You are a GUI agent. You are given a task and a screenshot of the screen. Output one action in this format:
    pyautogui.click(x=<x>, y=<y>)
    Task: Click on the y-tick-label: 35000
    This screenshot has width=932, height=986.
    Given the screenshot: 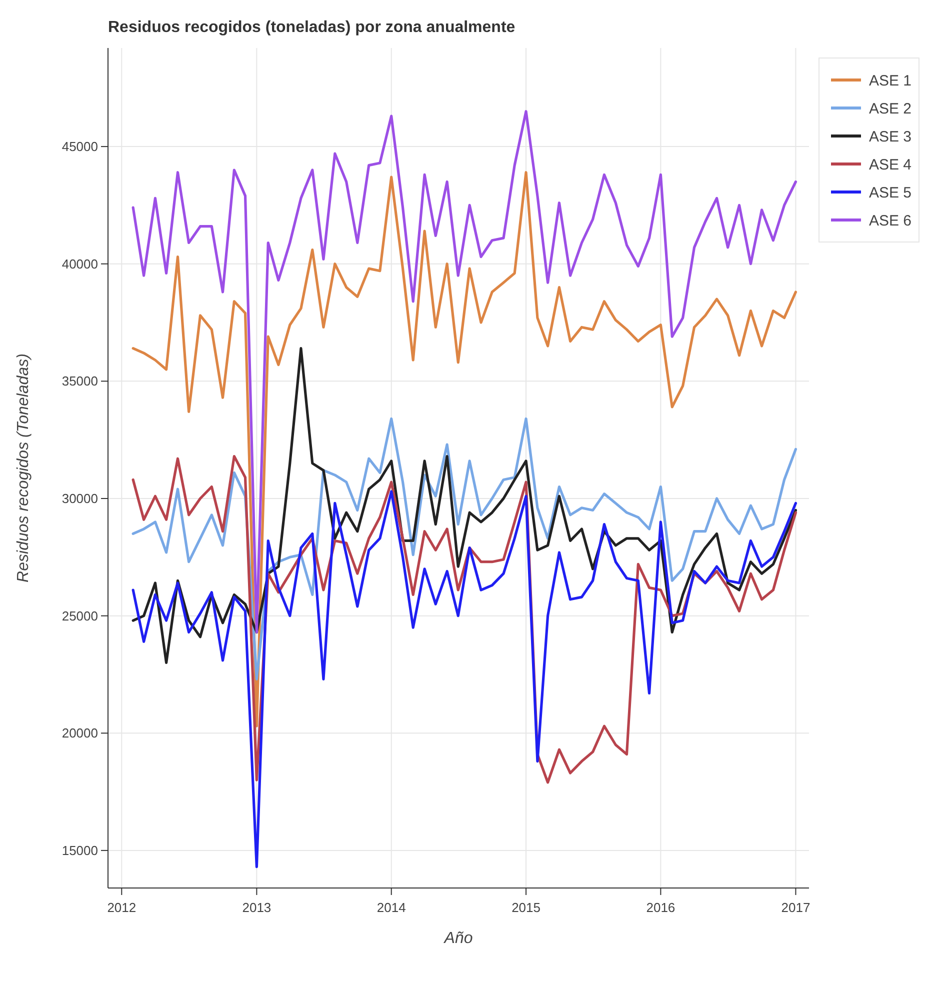 What is the action you would take?
    pyautogui.click(x=80, y=381)
    